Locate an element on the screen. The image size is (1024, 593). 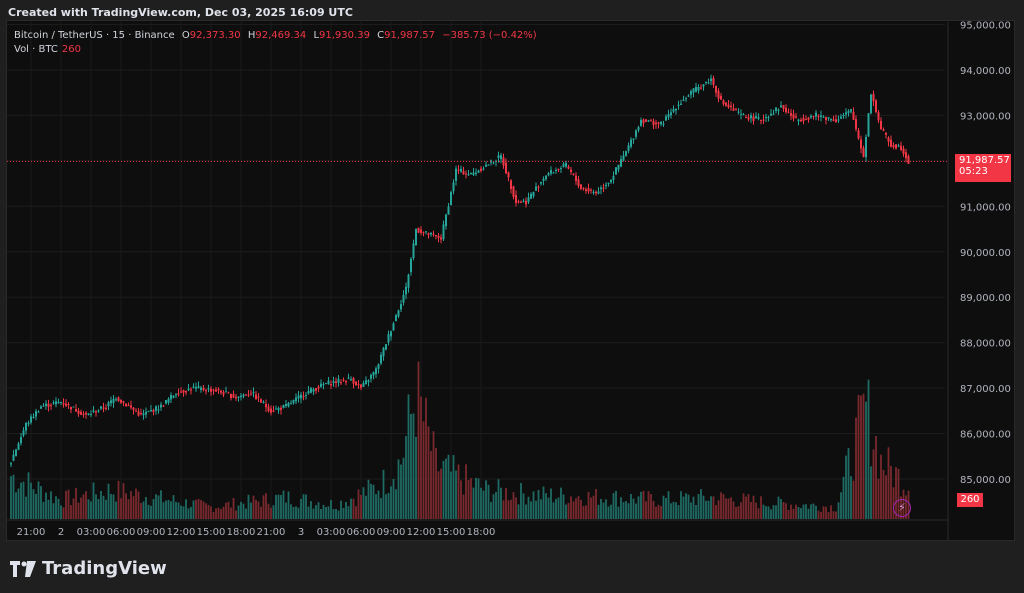
x-tick-label: 21:00 is located at coordinates (271, 532).